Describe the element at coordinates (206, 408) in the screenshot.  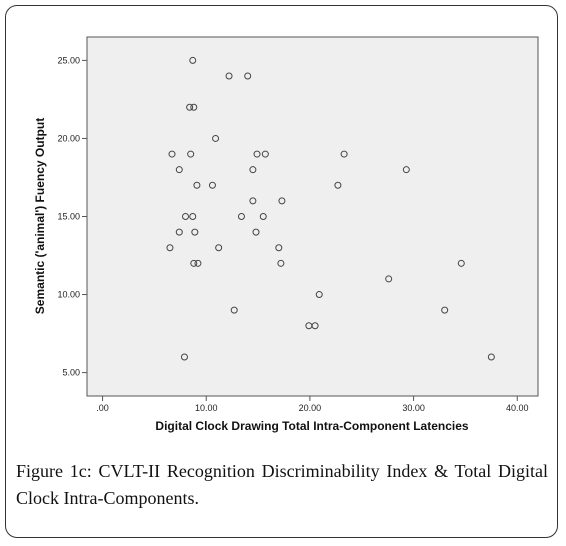
I see `x-tick-label: 10.00` at that location.